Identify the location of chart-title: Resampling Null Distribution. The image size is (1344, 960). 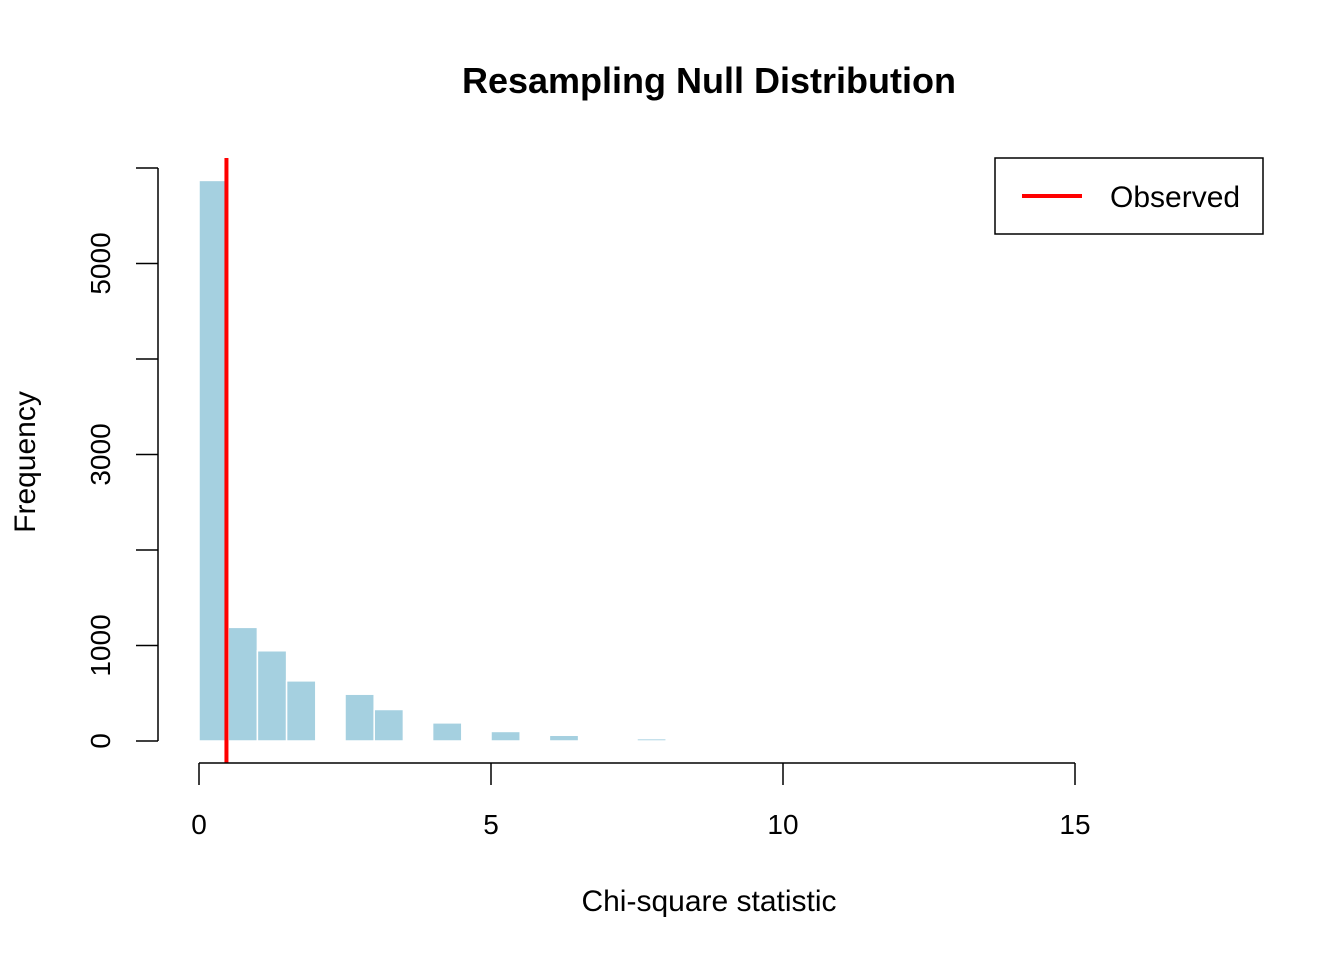
(709, 80).